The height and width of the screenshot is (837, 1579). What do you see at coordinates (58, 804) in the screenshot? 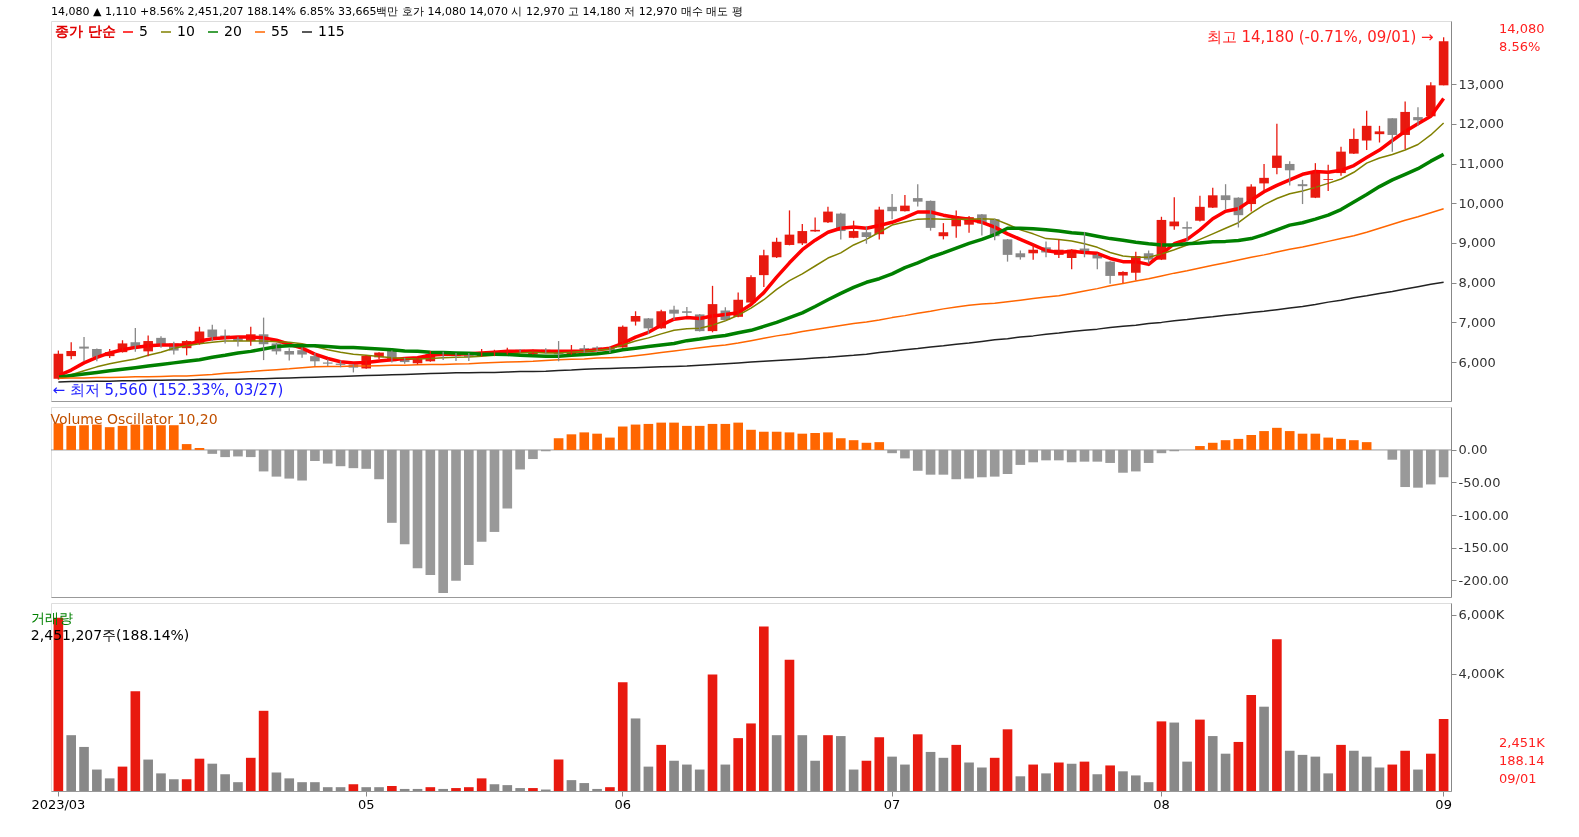
I see `x-tick-label: 2023/03` at bounding box center [58, 804].